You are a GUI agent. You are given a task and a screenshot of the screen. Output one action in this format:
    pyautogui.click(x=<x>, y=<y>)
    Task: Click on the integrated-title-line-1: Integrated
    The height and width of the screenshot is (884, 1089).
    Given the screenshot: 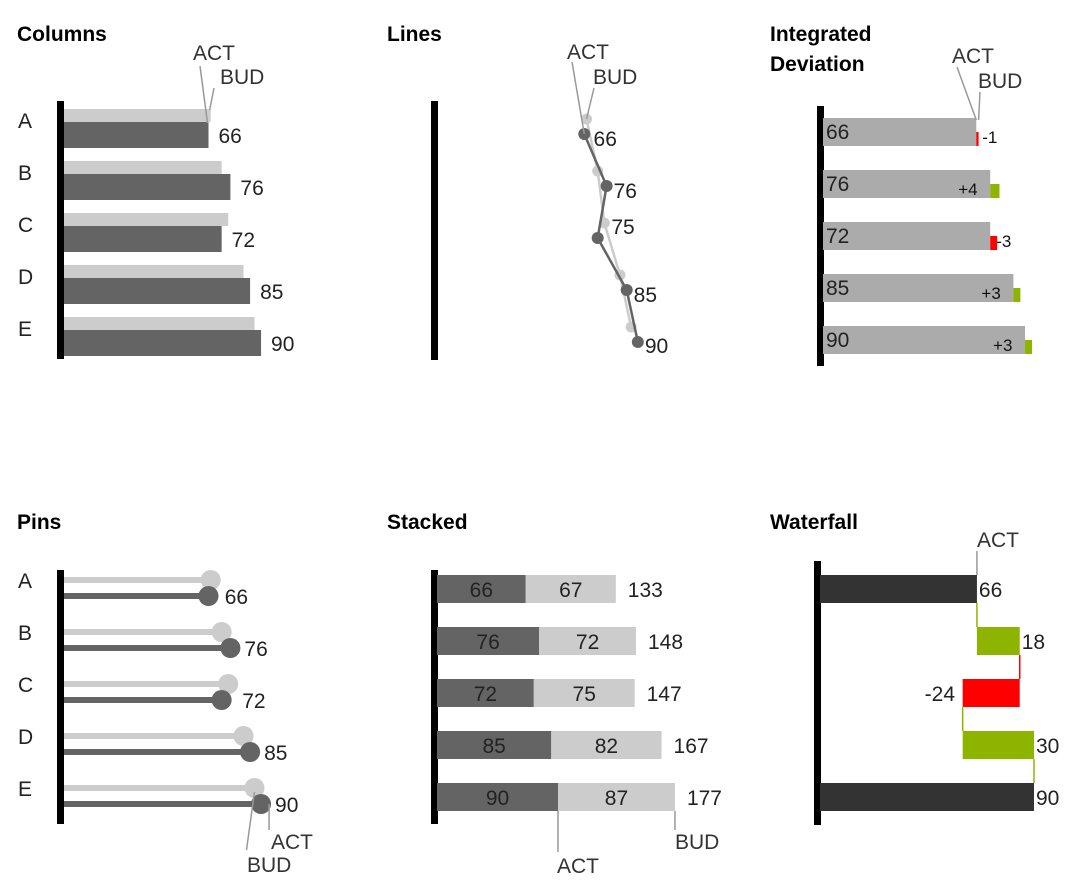 What is the action you would take?
    pyautogui.click(x=821, y=34)
    